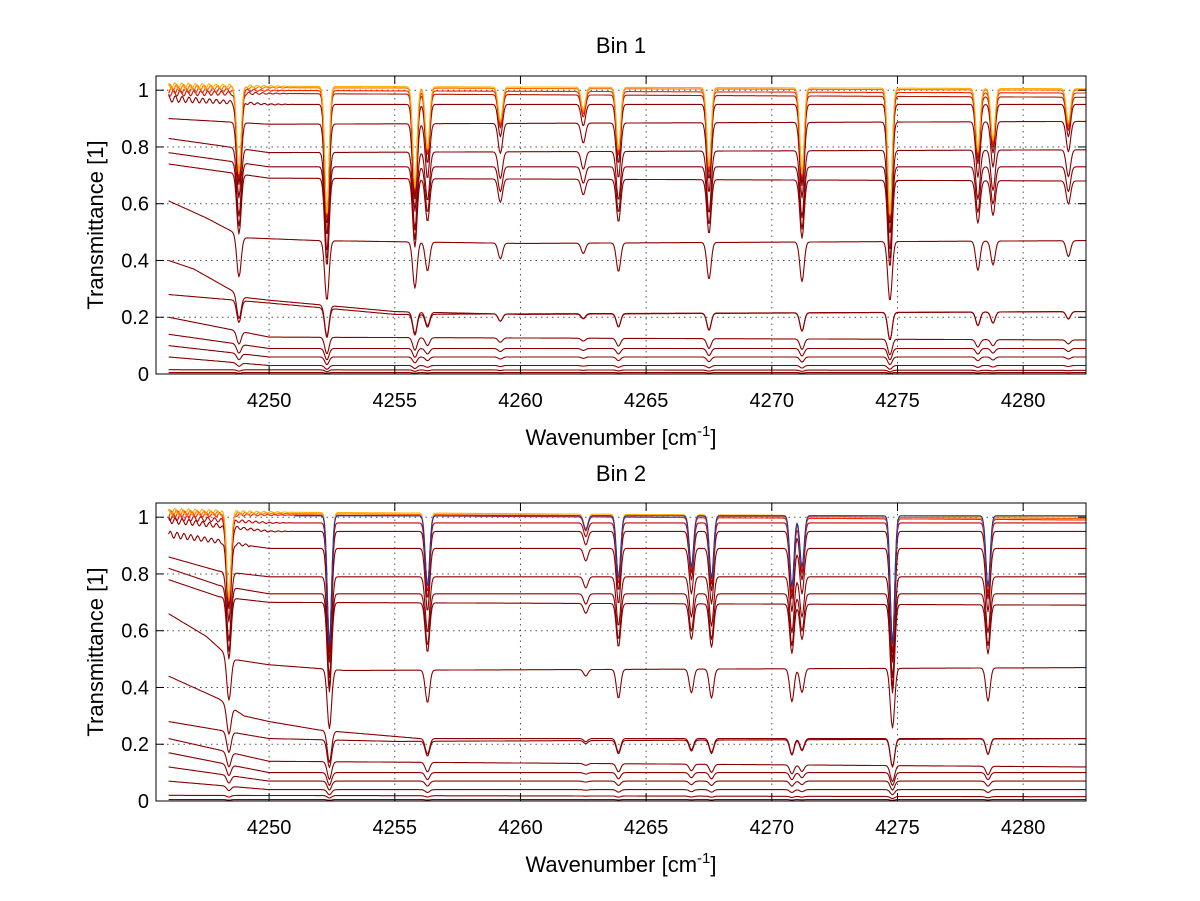 The image size is (1200, 901). What do you see at coordinates (713, 437) in the screenshot?
I see `panel-1-x-label-end: ]` at bounding box center [713, 437].